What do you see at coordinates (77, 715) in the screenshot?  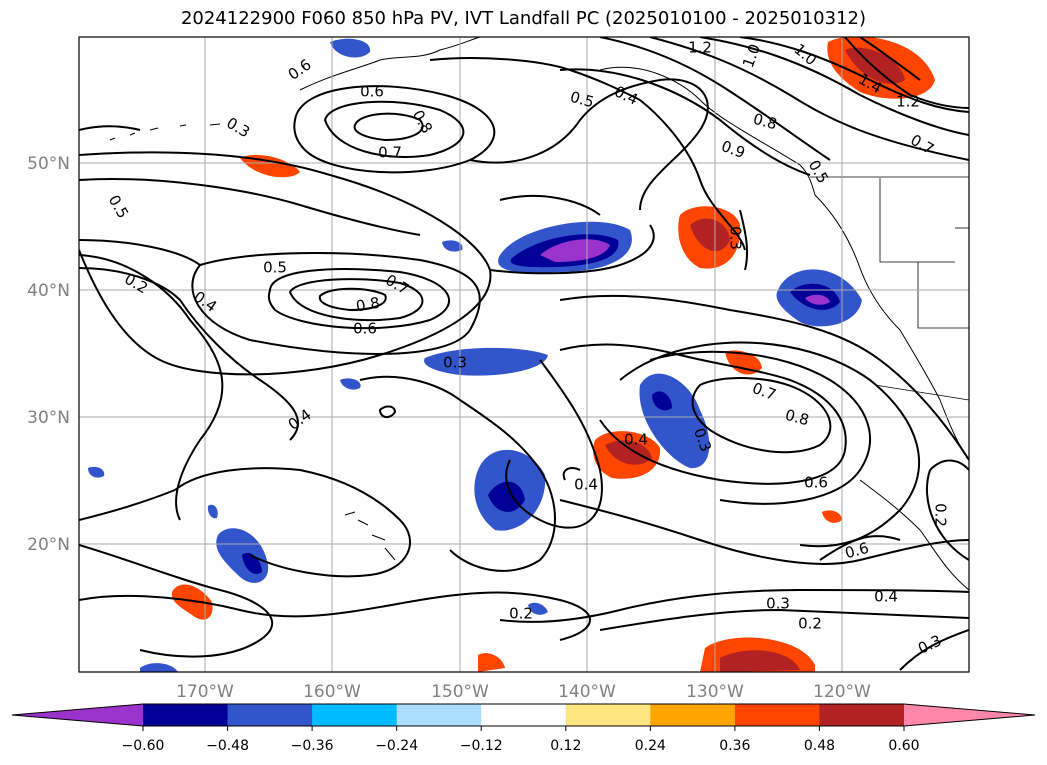 I see `colorbar-extend-low` at bounding box center [77, 715].